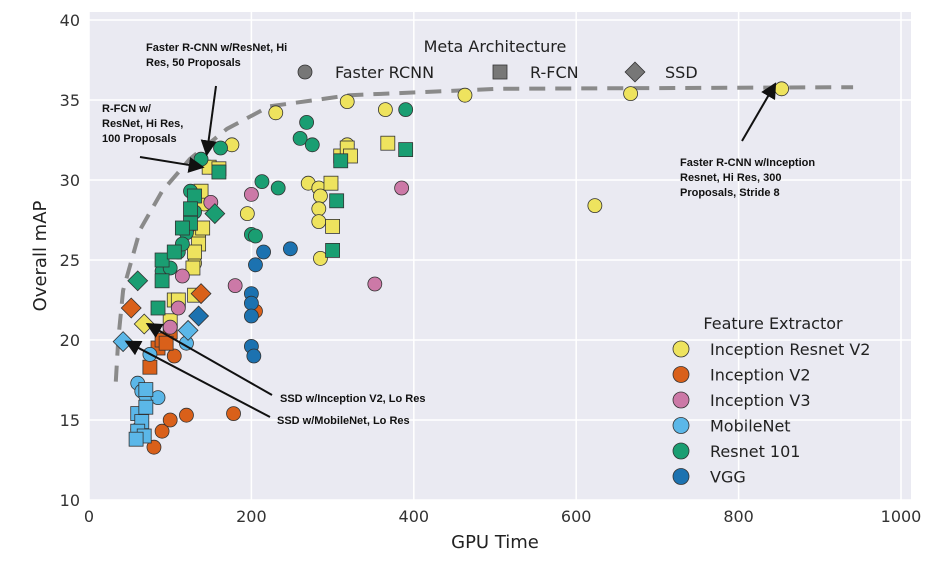 The width and height of the screenshot is (943, 564). What do you see at coordinates (497, 60) in the screenshot?
I see `meta-architecture-legend: Meta Architecture Faster RCNN R-FCN SSD` at bounding box center [497, 60].